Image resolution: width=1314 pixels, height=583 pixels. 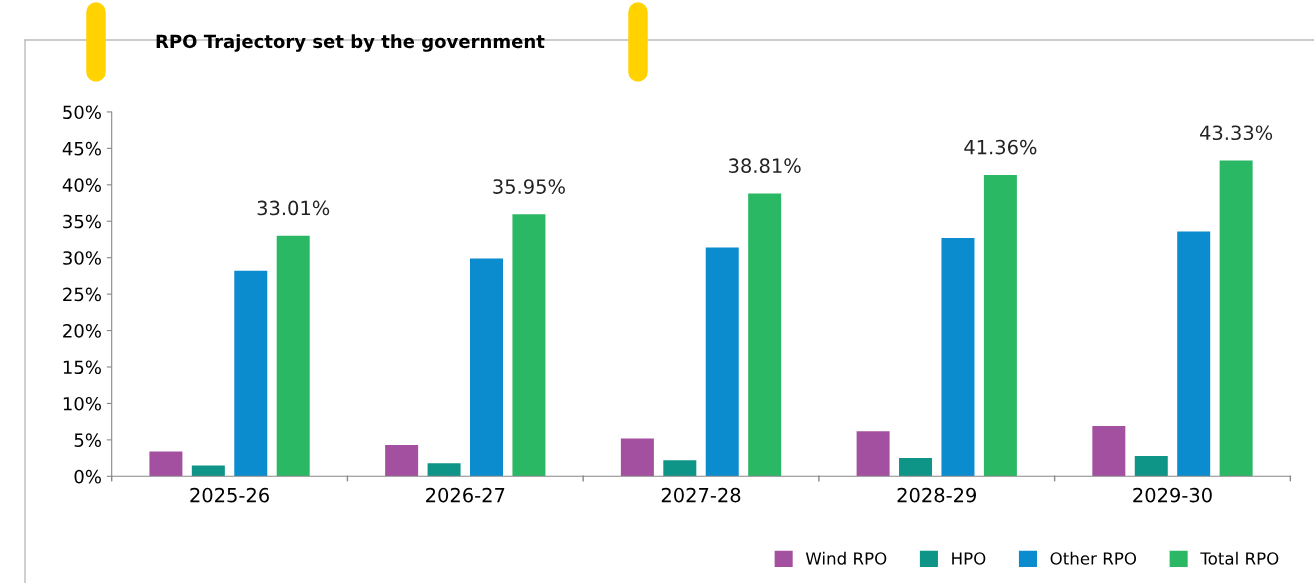 What do you see at coordinates (229, 495) in the screenshot?
I see `x-tick-label: 2025-26` at bounding box center [229, 495].